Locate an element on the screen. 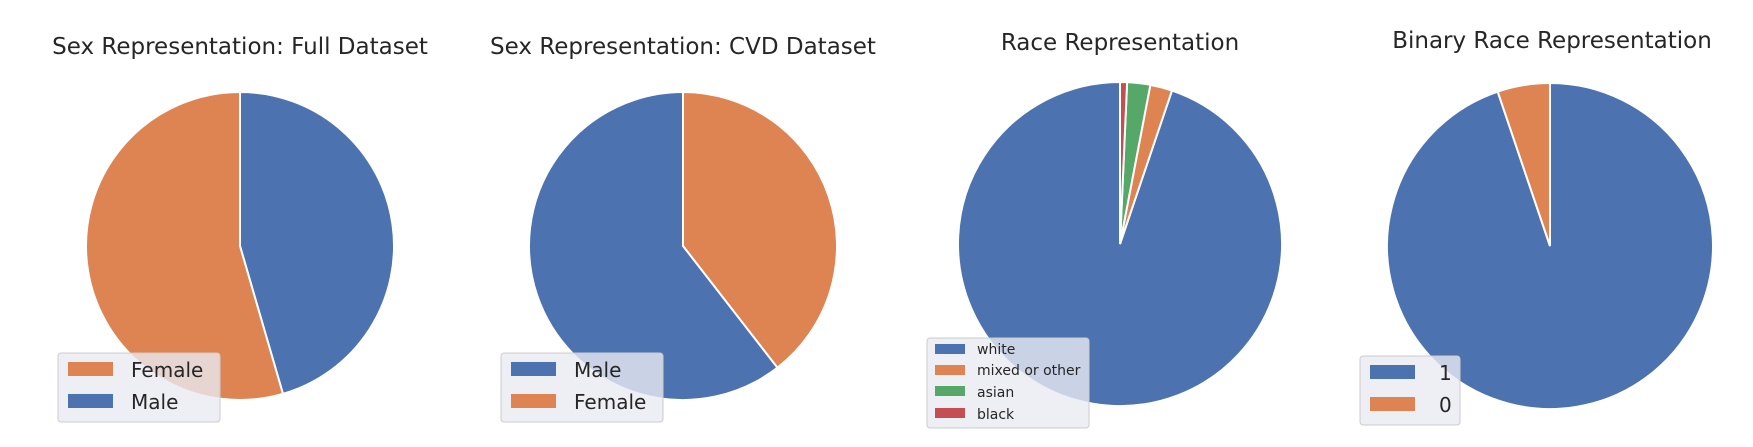 The width and height of the screenshot is (1753, 447). legend: 1 0 is located at coordinates (1410, 390).